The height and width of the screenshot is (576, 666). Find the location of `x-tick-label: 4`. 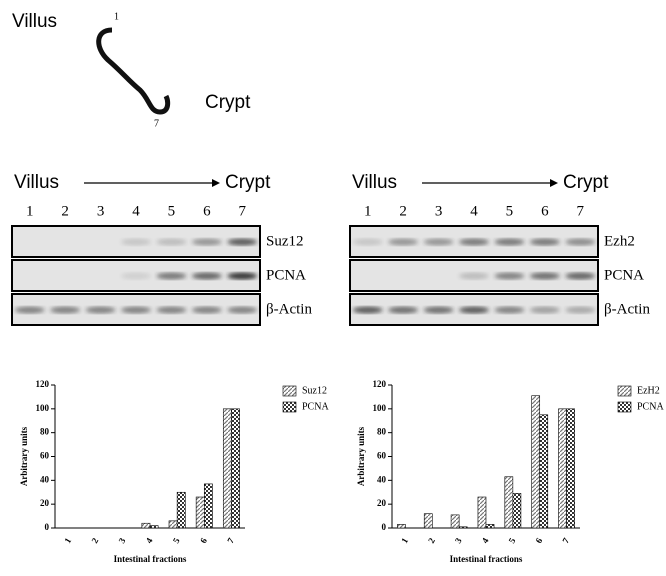

x-tick-label: 4 is located at coordinates (149, 540).